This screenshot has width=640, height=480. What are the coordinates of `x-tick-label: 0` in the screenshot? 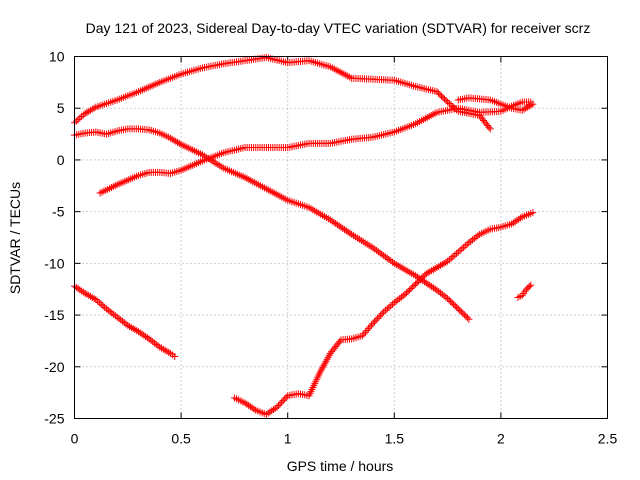 It's located at (75, 439).